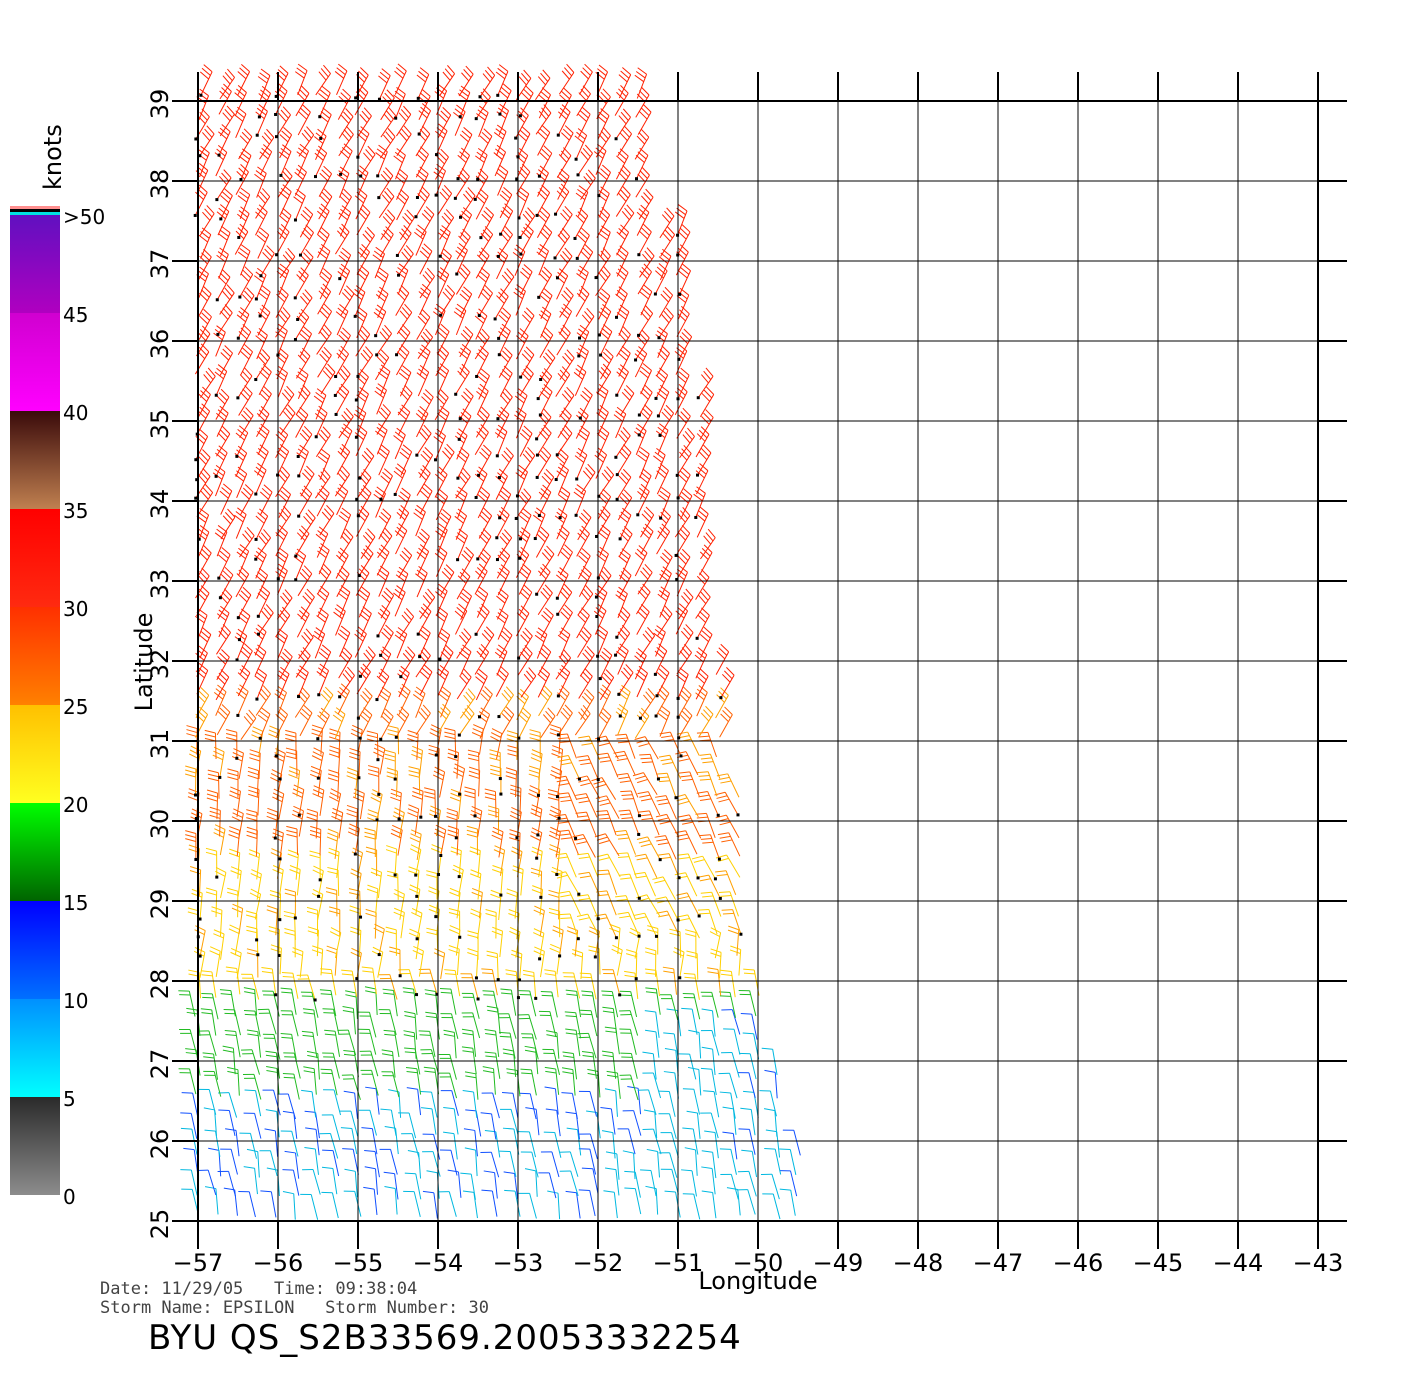 This screenshot has width=1420, height=1400. Describe the element at coordinates (1078, 1263) in the screenshot. I see `longitude-tick-label: −46` at that location.